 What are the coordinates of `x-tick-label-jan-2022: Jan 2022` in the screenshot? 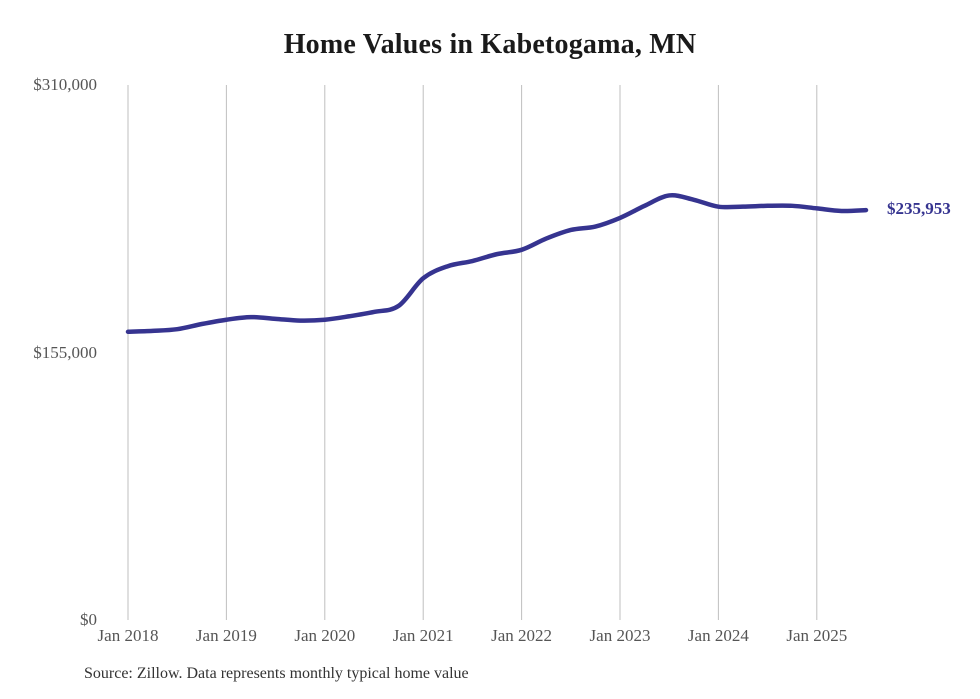 It's located at (522, 635).